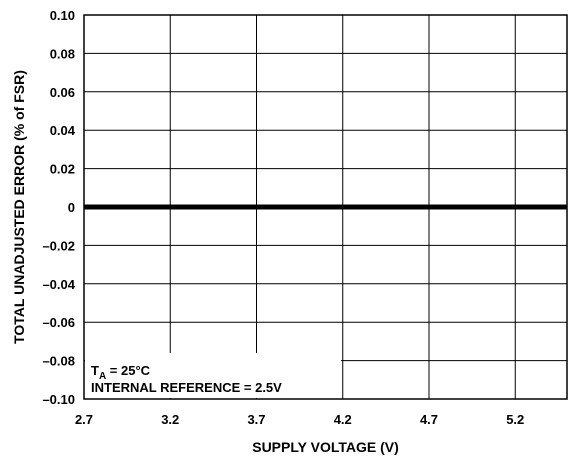 Image resolution: width=575 pixels, height=459 pixels. What do you see at coordinates (58, 245) in the screenshot?
I see `y-tick-label: –0.02` at bounding box center [58, 245].